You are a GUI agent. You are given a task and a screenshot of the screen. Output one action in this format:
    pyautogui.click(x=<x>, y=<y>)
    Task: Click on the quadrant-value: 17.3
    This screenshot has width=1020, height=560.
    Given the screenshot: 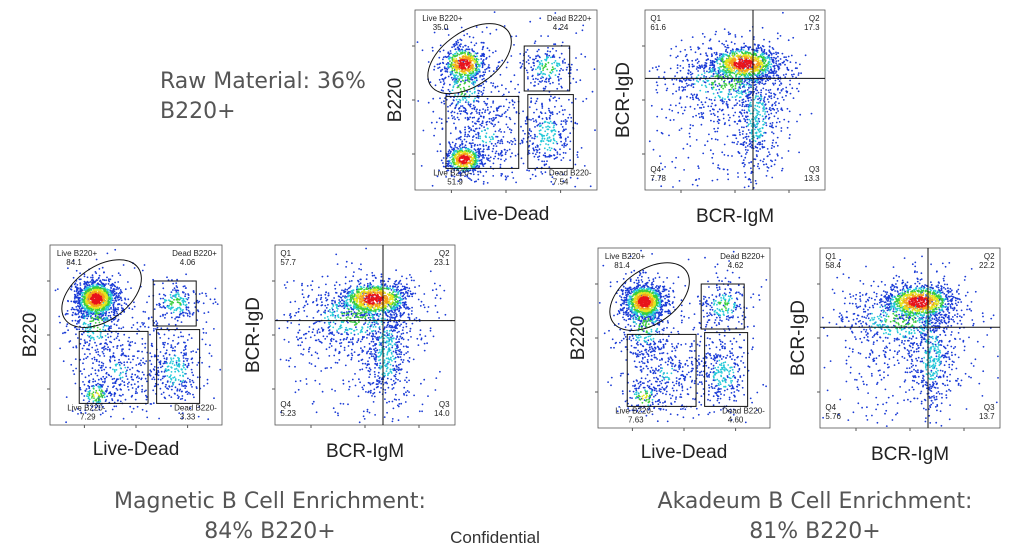 What is the action you would take?
    pyautogui.click(x=812, y=27)
    